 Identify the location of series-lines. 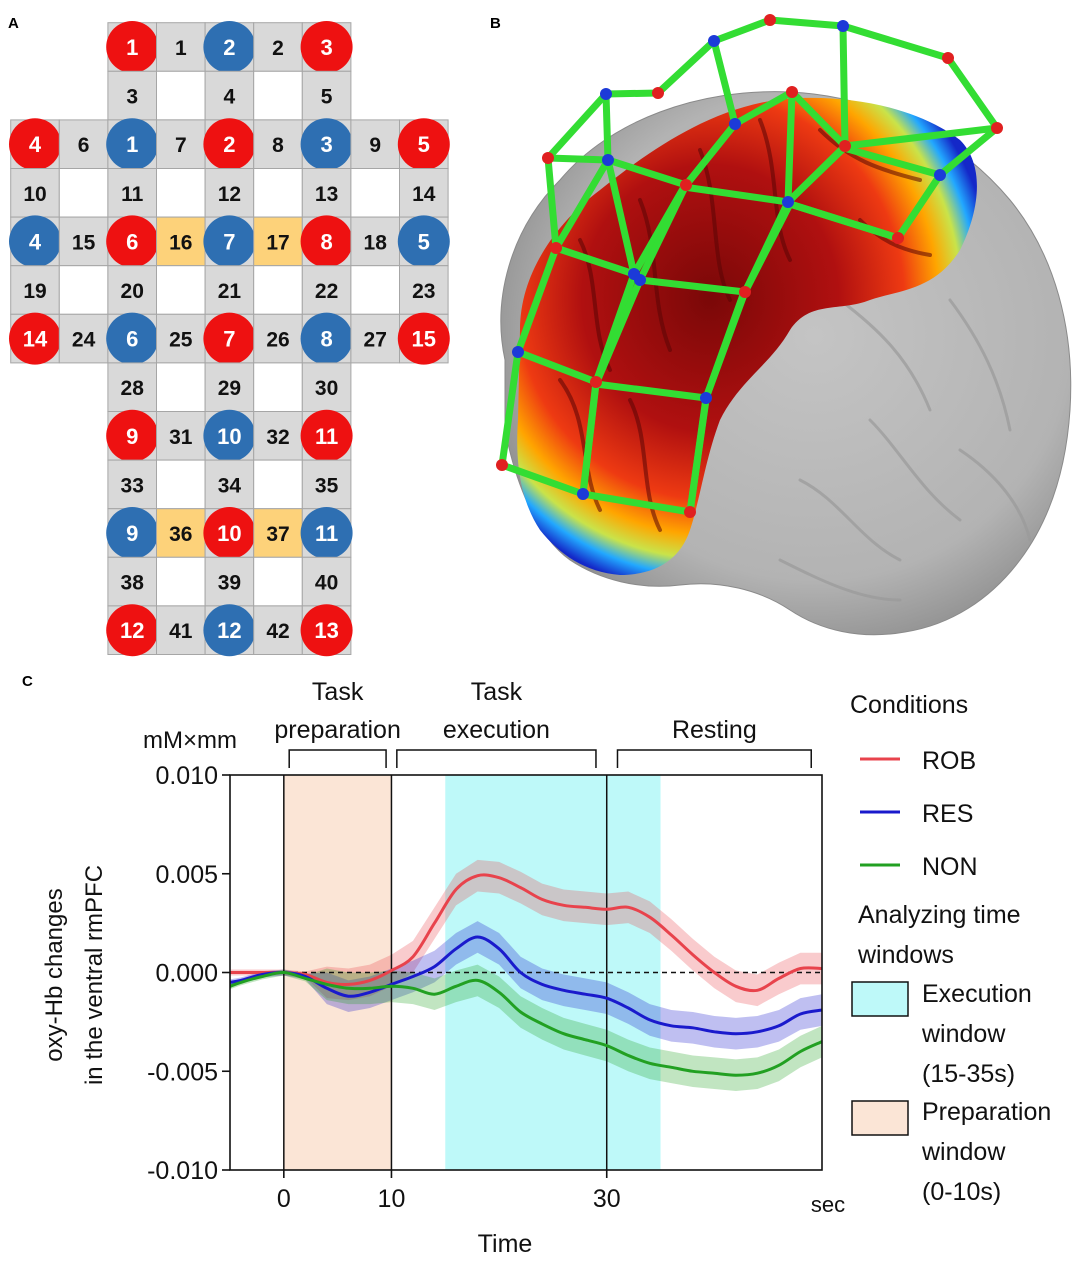
(526, 975).